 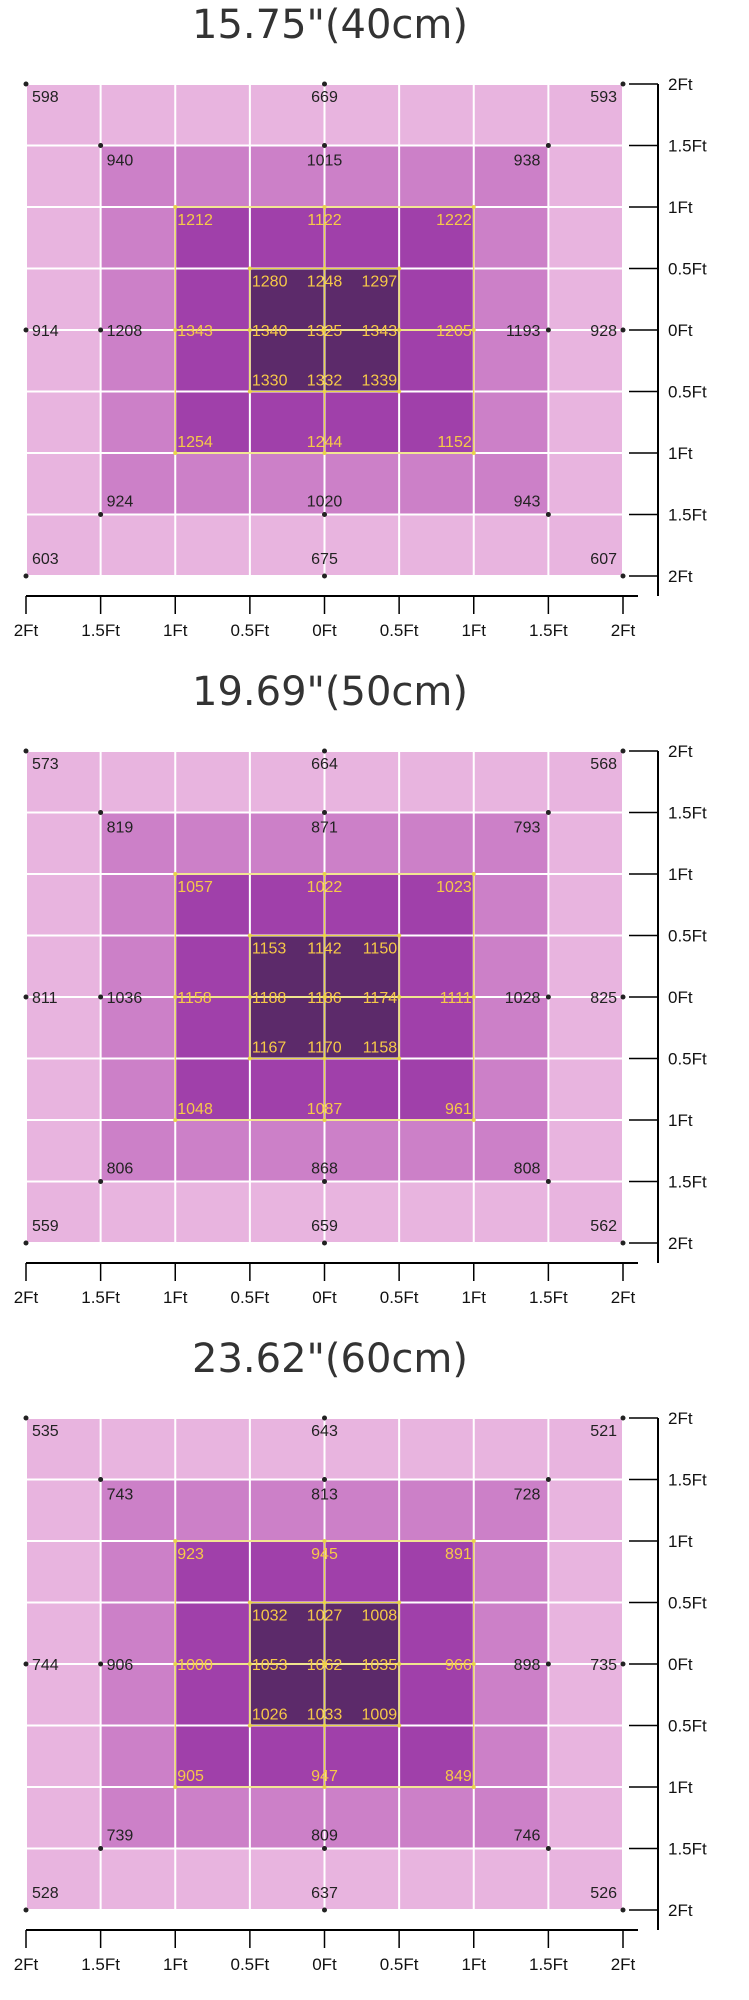 What do you see at coordinates (120, 502) in the screenshot?
I see `data-value-label: 924` at bounding box center [120, 502].